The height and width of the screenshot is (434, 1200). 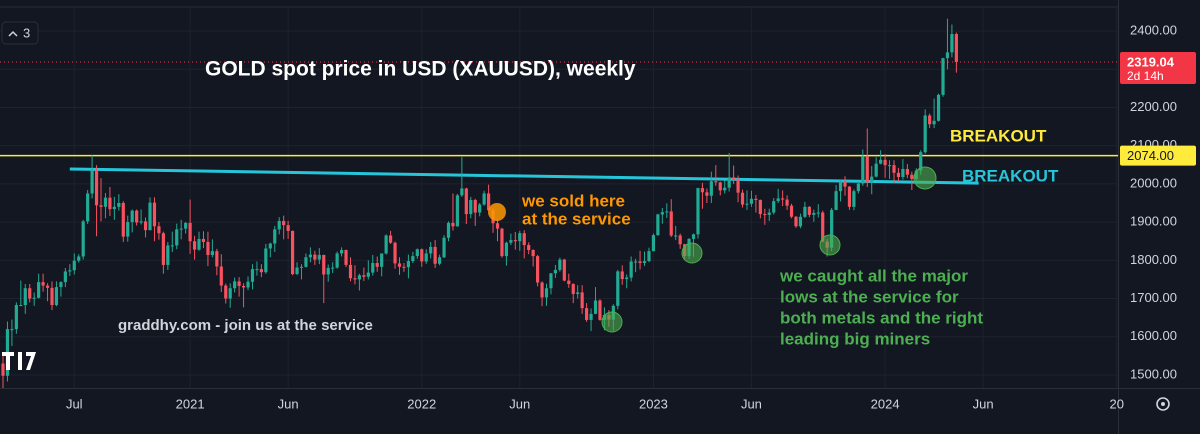 I want to click on annotation-text: at the service, so click(x=576, y=218).